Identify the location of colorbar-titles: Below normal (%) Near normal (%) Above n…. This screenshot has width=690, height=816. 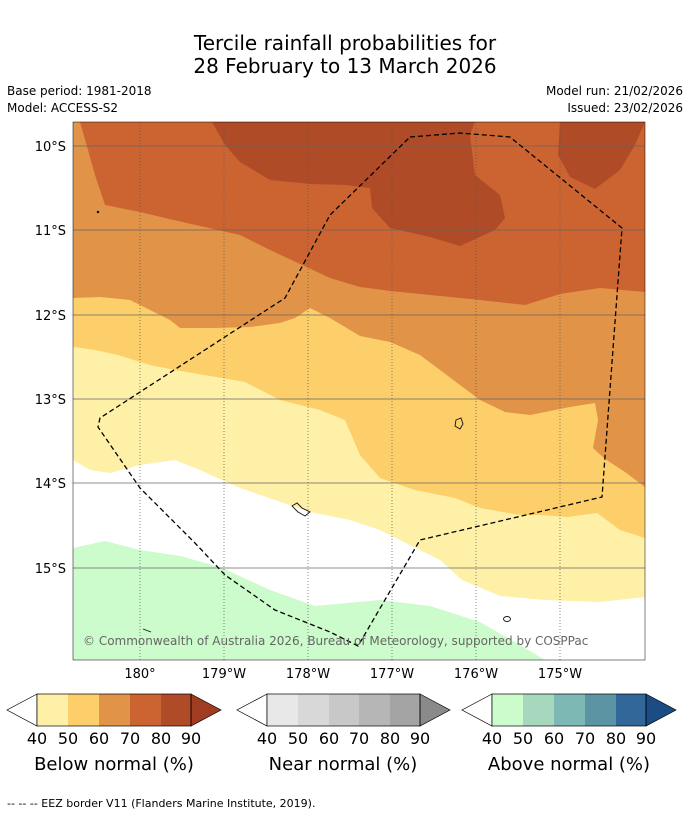
(342, 764).